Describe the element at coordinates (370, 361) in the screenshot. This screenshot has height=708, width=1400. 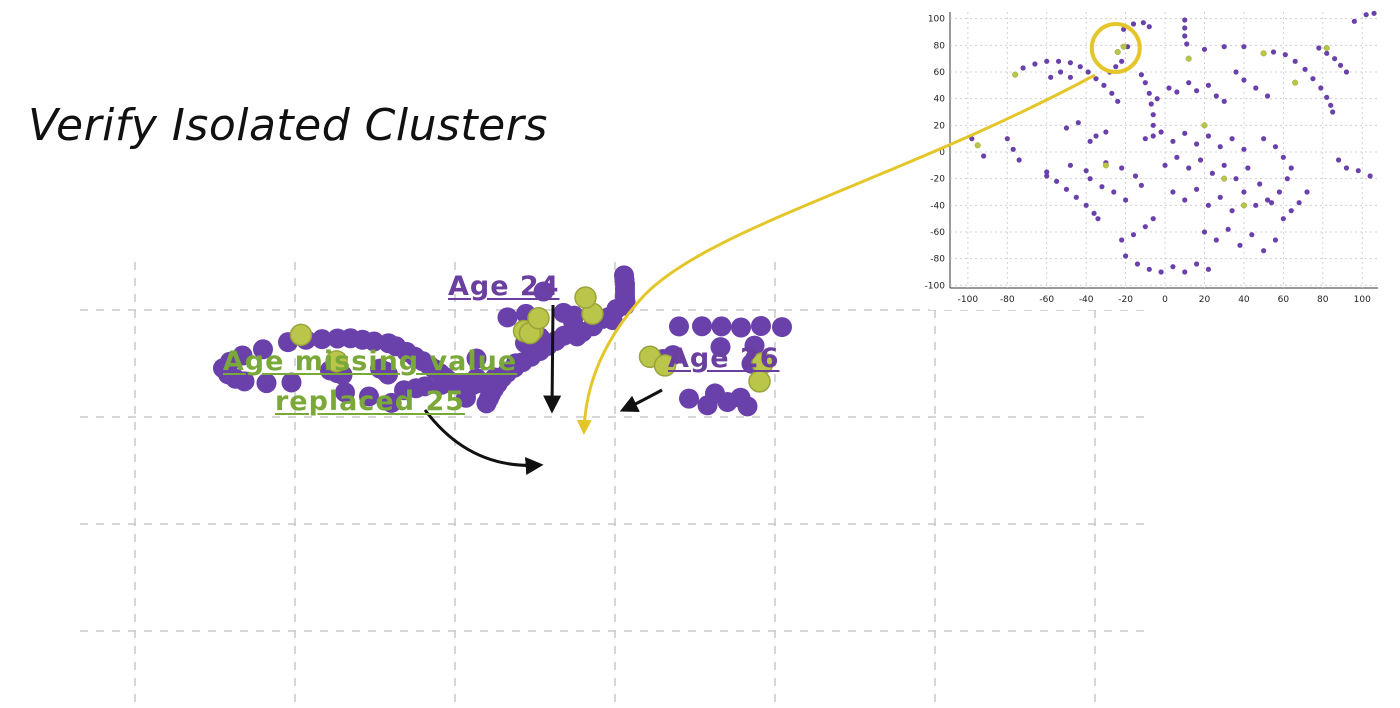
I see `annotation-age-missing-line1: Age missing value` at that location.